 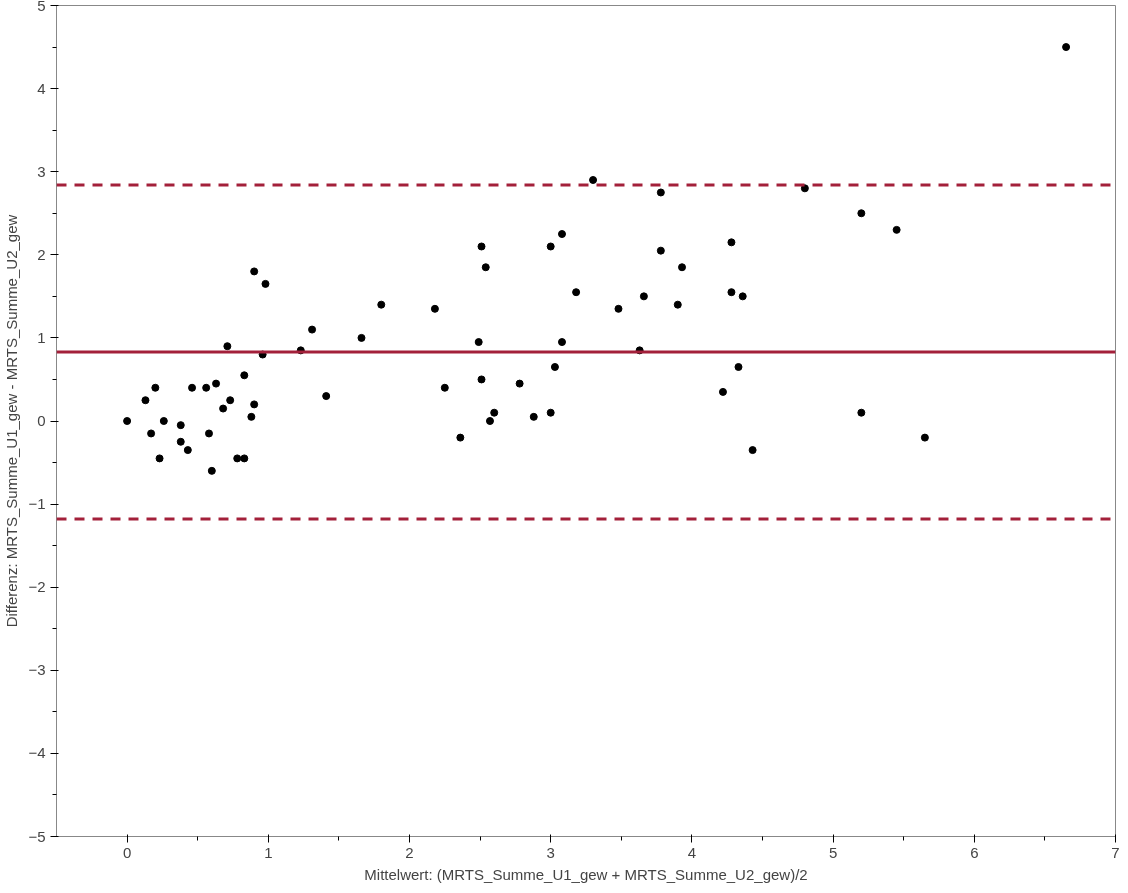 What do you see at coordinates (692, 852) in the screenshot?
I see `x-tick-label: 4` at bounding box center [692, 852].